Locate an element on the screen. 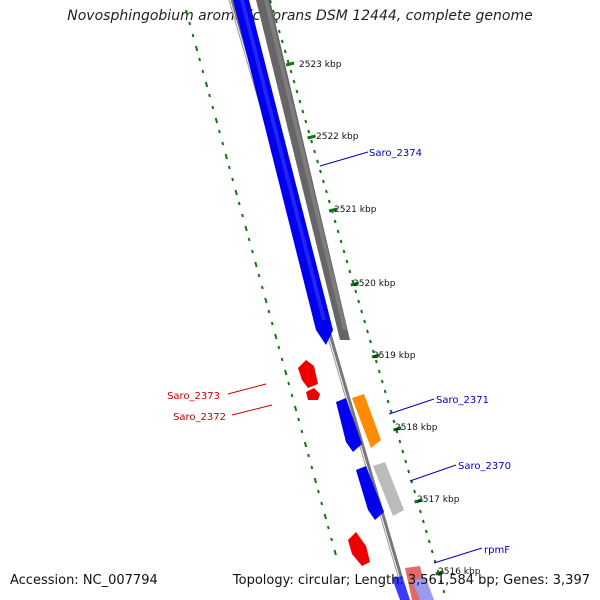  feature-reverse-cds-long is located at coordinates (303, 170).